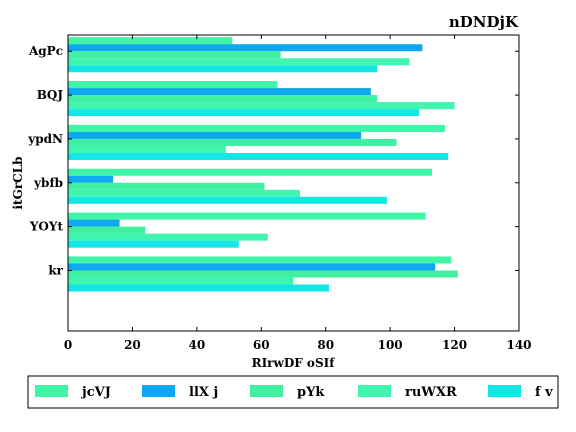 The image size is (576, 432). What do you see at coordinates (250, 172) in the screenshot?
I see `bar-jcVJ-ybfb` at bounding box center [250, 172].